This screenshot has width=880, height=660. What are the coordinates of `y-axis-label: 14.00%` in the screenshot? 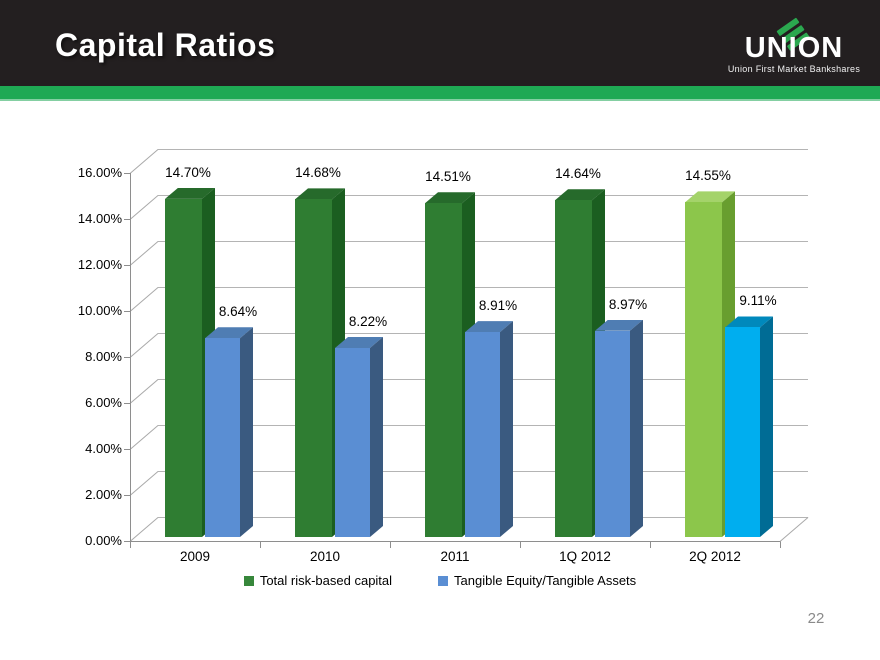 It's located at (99, 218).